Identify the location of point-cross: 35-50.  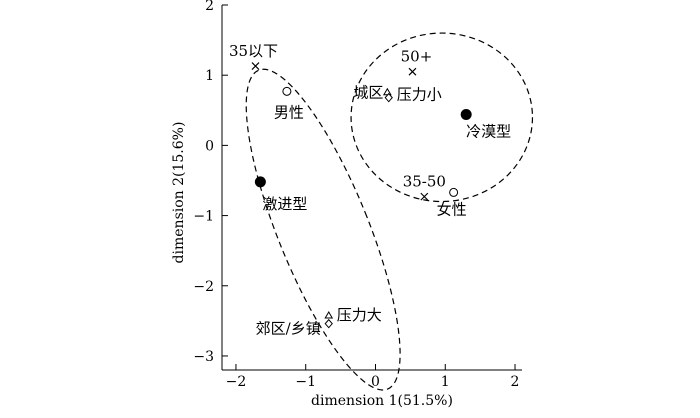
(424, 187).